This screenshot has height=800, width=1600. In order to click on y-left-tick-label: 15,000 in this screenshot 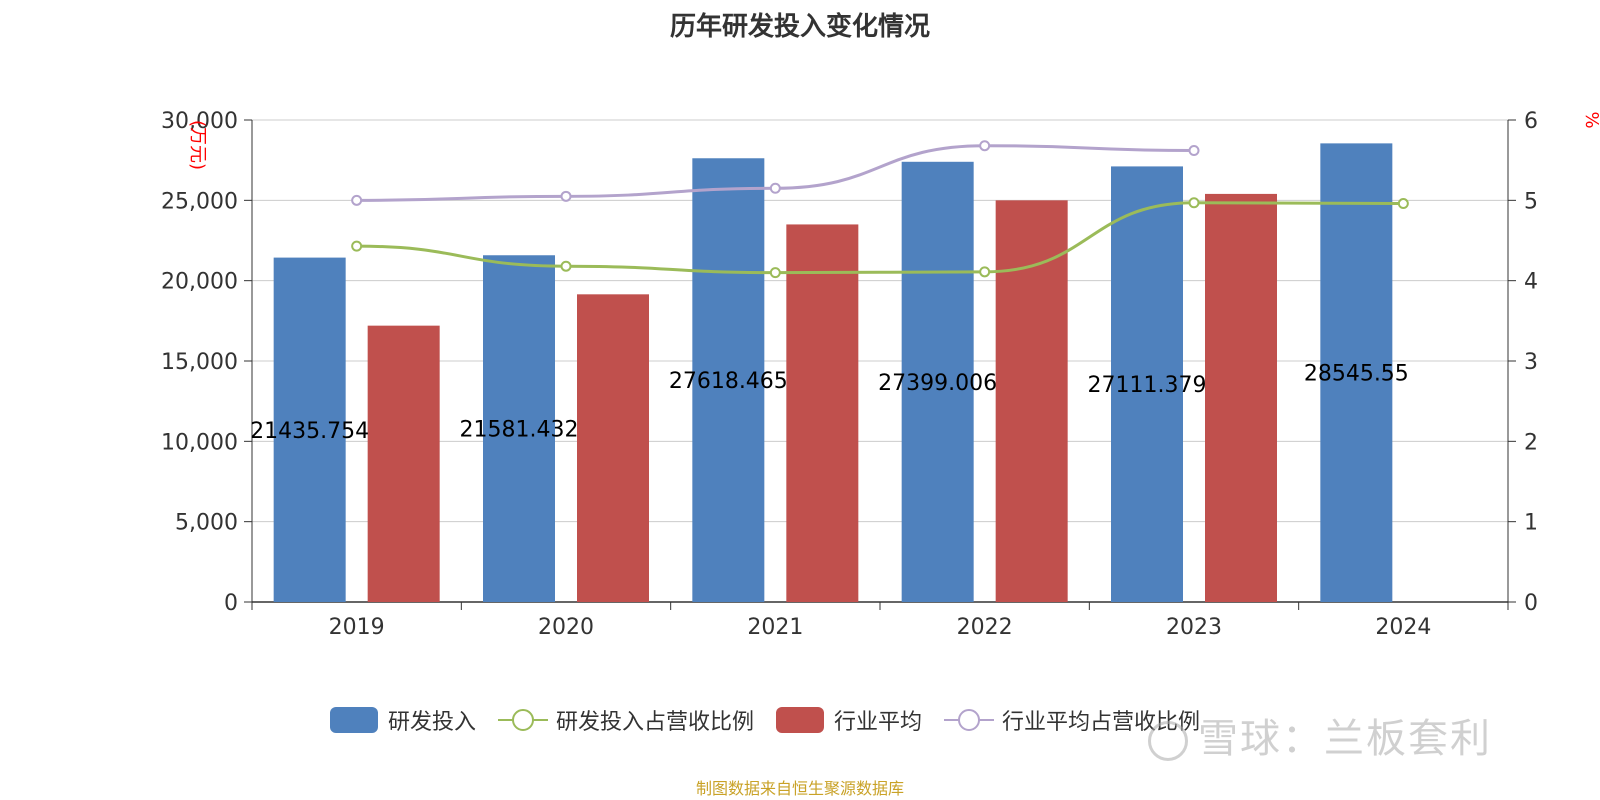, I will do `click(199, 362)`.